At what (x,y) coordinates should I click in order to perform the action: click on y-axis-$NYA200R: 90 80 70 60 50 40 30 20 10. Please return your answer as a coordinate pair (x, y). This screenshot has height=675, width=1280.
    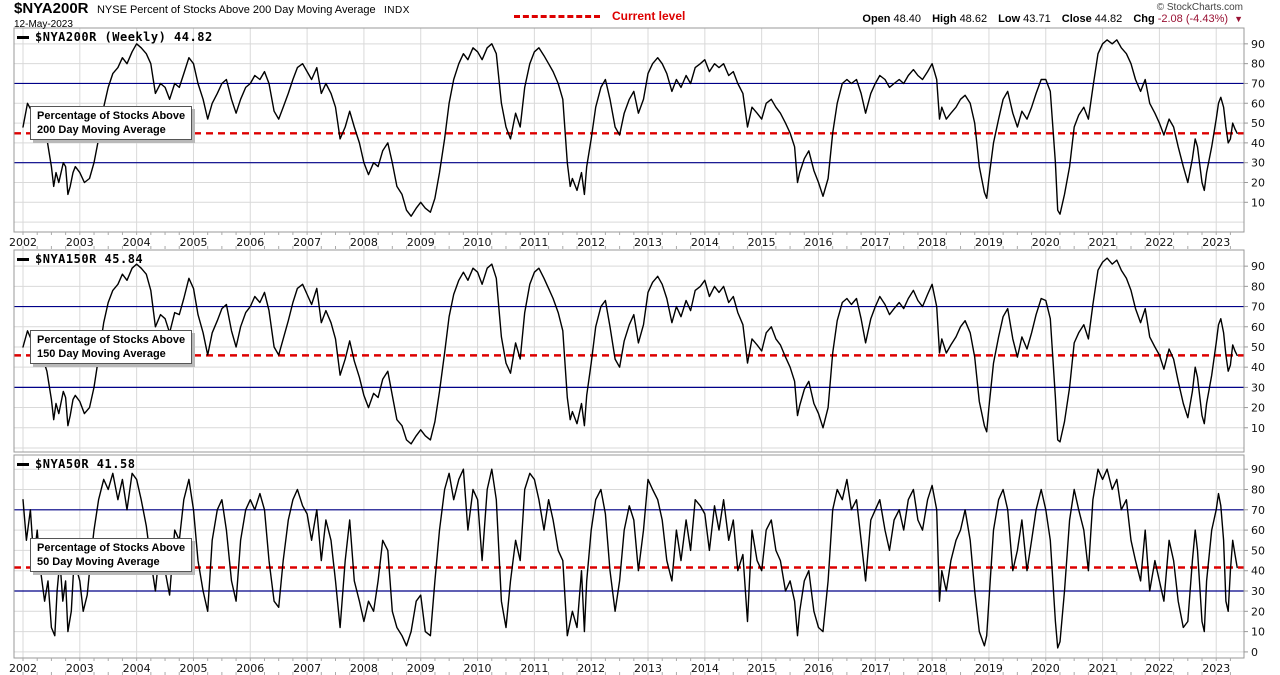
    Looking at the image, I should click on (1254, 123).